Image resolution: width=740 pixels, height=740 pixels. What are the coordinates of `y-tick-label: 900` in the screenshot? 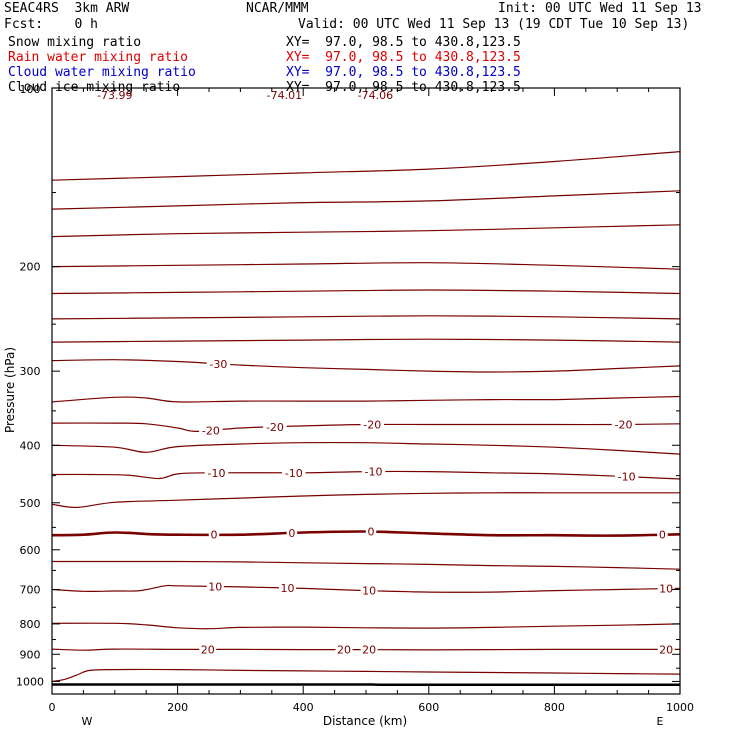 It's located at (30, 654).